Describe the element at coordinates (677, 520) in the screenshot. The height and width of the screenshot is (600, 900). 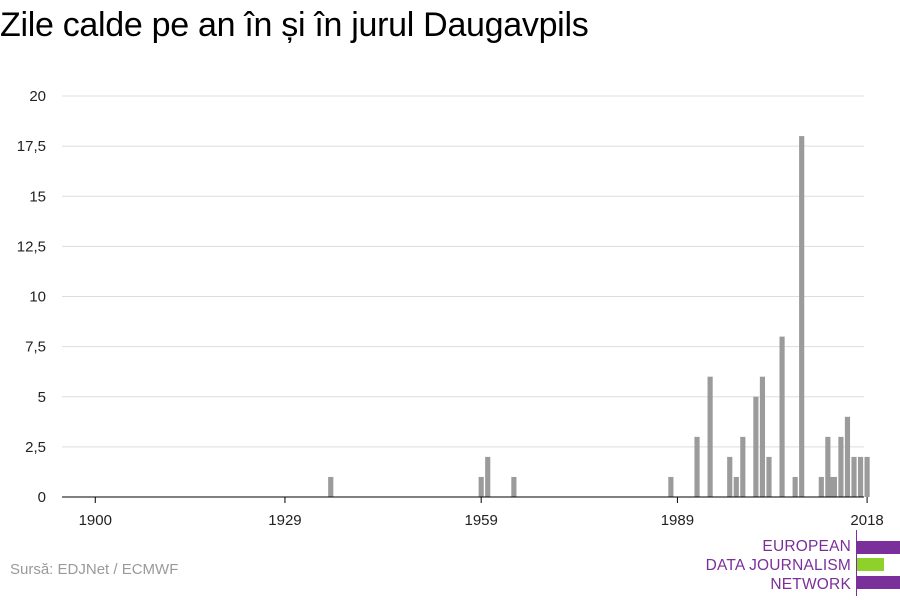
I see `x-tick-label: 1989` at that location.